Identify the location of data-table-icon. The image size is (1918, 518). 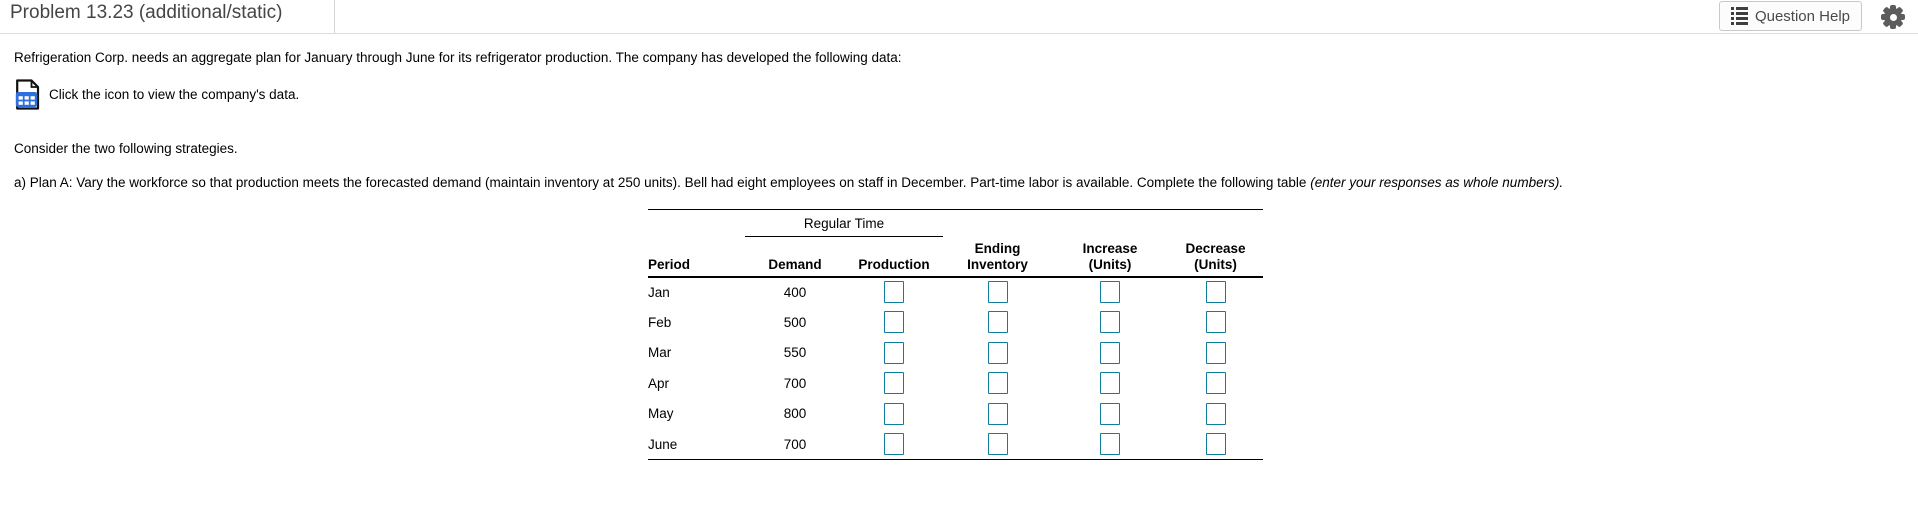
(27, 94).